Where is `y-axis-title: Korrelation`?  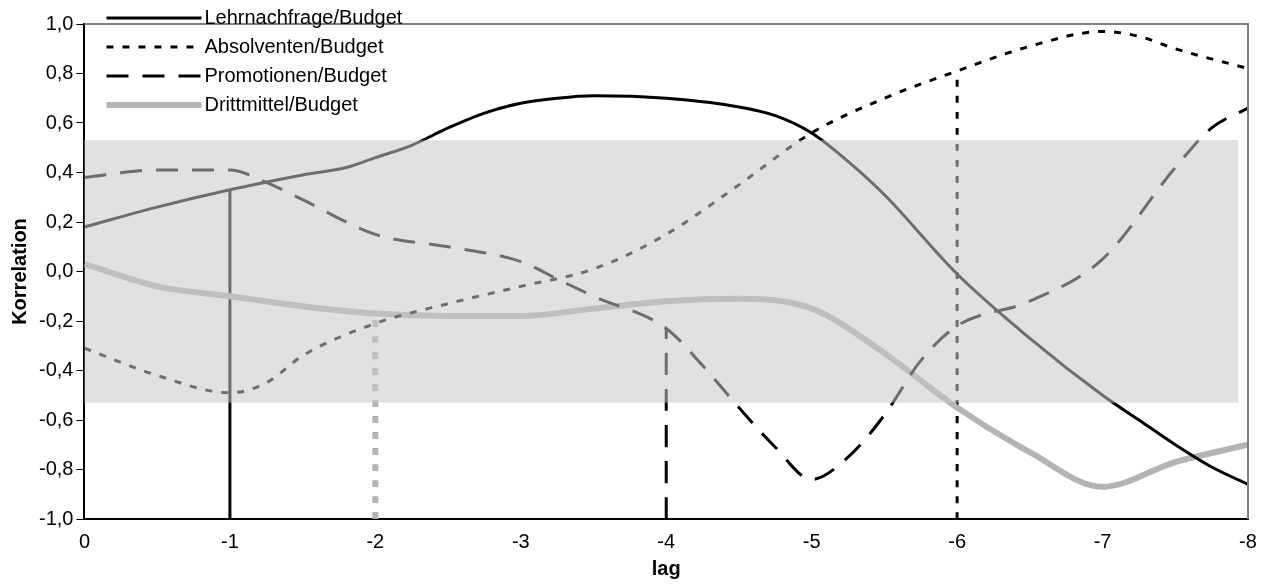
y-axis-title: Korrelation is located at coordinates (18, 271).